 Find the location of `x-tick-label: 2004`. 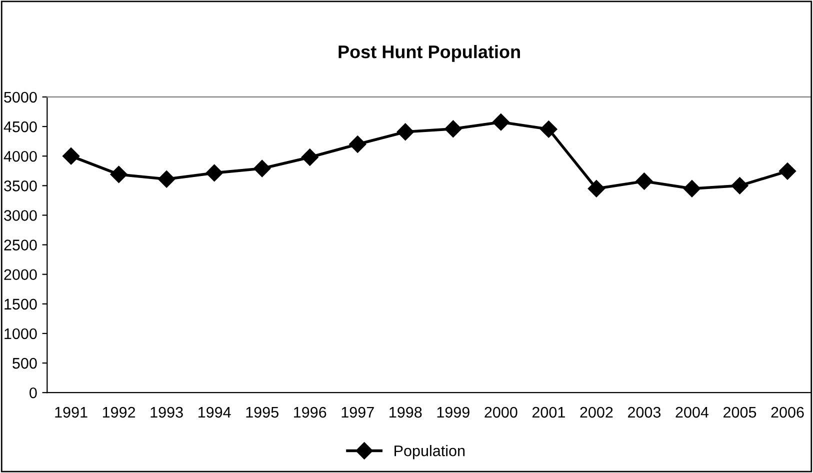

x-tick-label: 2004 is located at coordinates (692, 412).